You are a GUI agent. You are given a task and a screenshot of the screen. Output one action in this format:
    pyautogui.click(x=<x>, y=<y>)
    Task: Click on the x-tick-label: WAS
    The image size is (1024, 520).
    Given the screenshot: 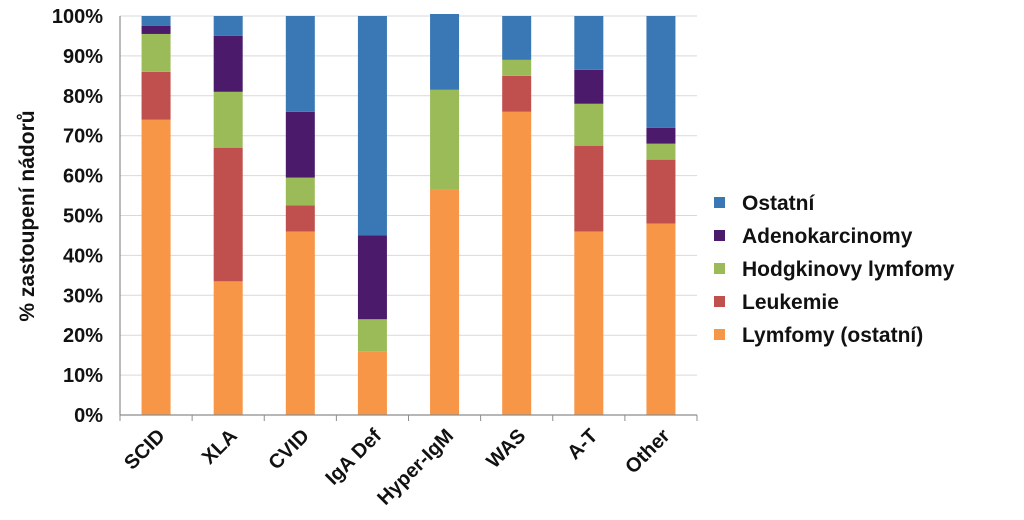 What is the action you would take?
    pyautogui.click(x=506, y=449)
    